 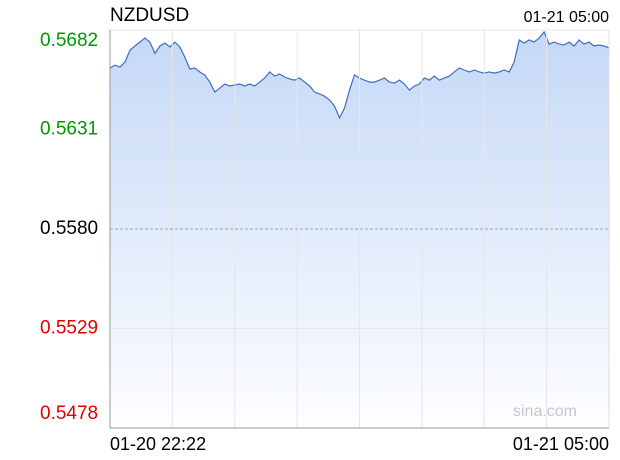 What do you see at coordinates (561, 444) in the screenshot?
I see `x-tick-label: 01-21 05:00` at bounding box center [561, 444].